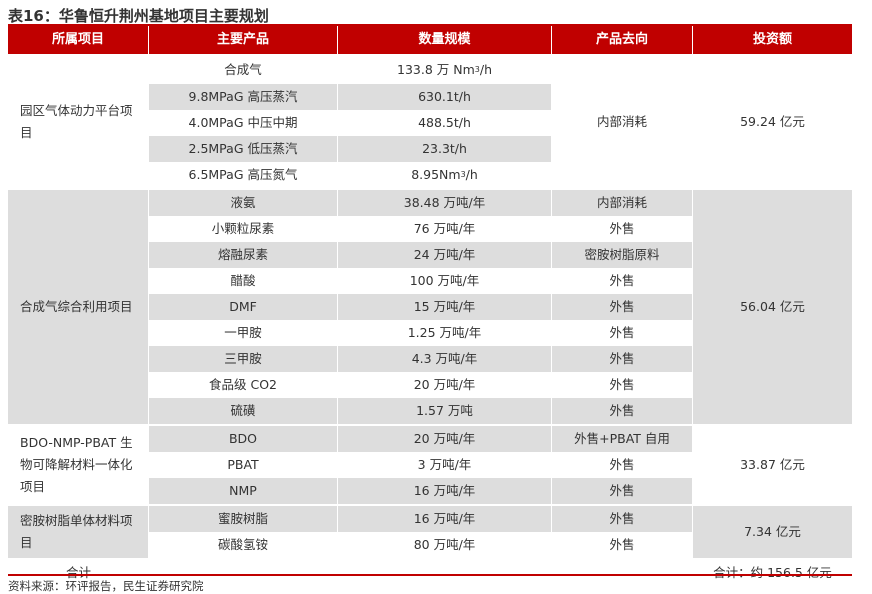 Image resolution: width=872 pixels, height=594 pixels. I want to click on product-cell: 硫磺, so click(243, 411).